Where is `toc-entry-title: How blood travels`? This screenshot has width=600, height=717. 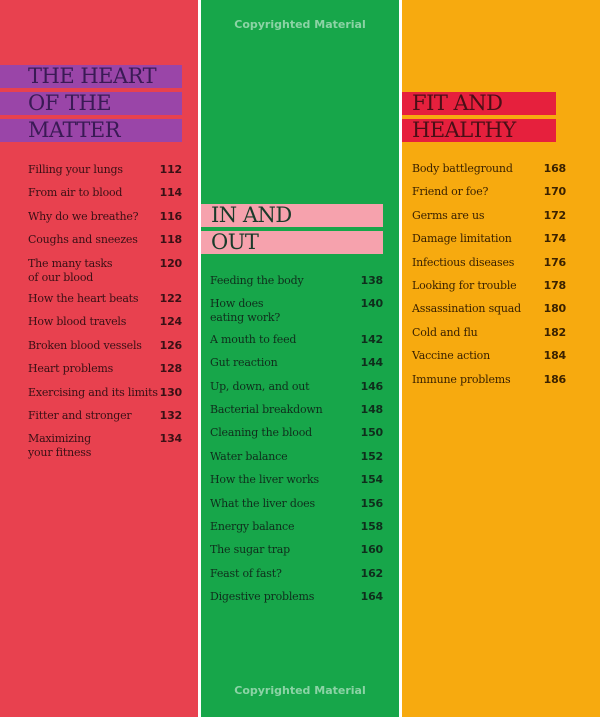
toc-entry-title: How blood travels is located at coordinates (77, 322).